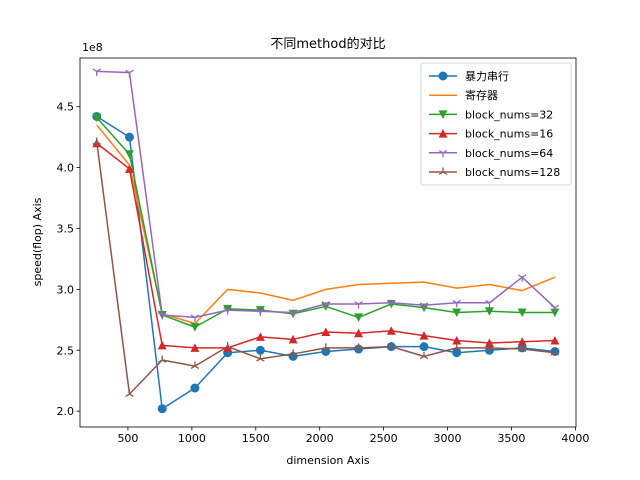 The height and width of the screenshot is (480, 640). I want to click on series-3-point-6-shape, so click(293, 339).